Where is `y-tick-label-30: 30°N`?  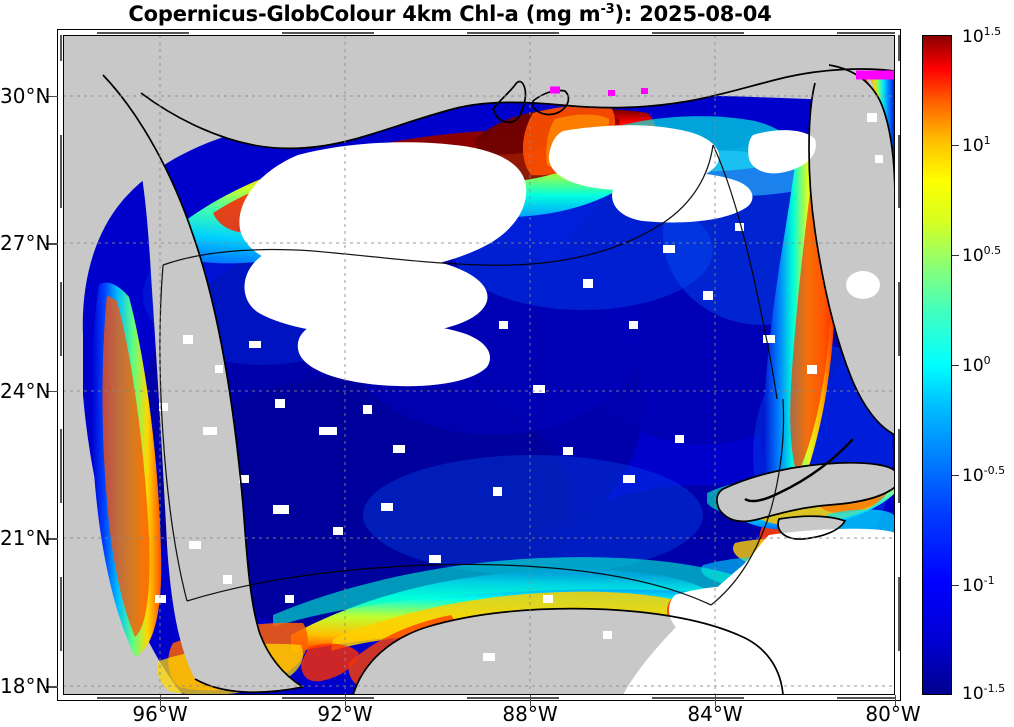 y-tick-label-30: 30°N is located at coordinates (25, 96).